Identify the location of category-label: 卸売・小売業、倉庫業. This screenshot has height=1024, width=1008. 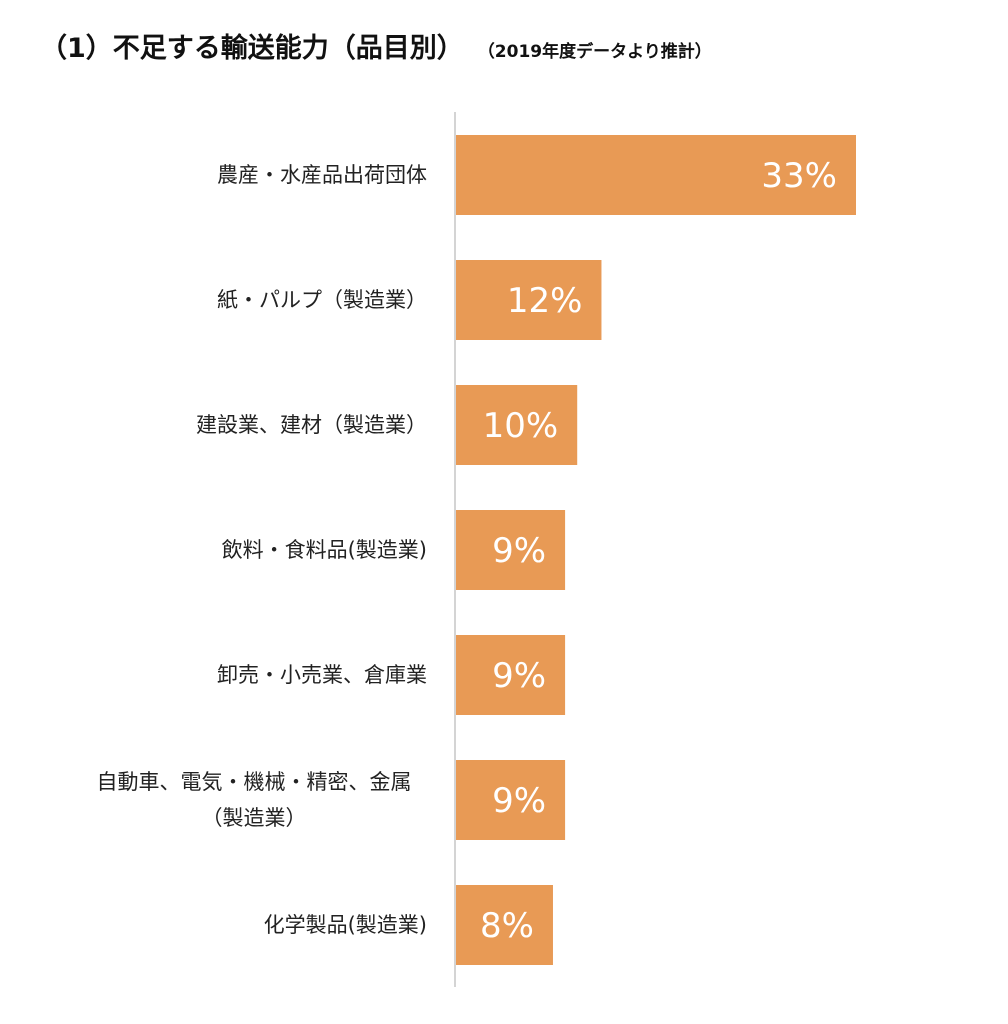
(322, 675).